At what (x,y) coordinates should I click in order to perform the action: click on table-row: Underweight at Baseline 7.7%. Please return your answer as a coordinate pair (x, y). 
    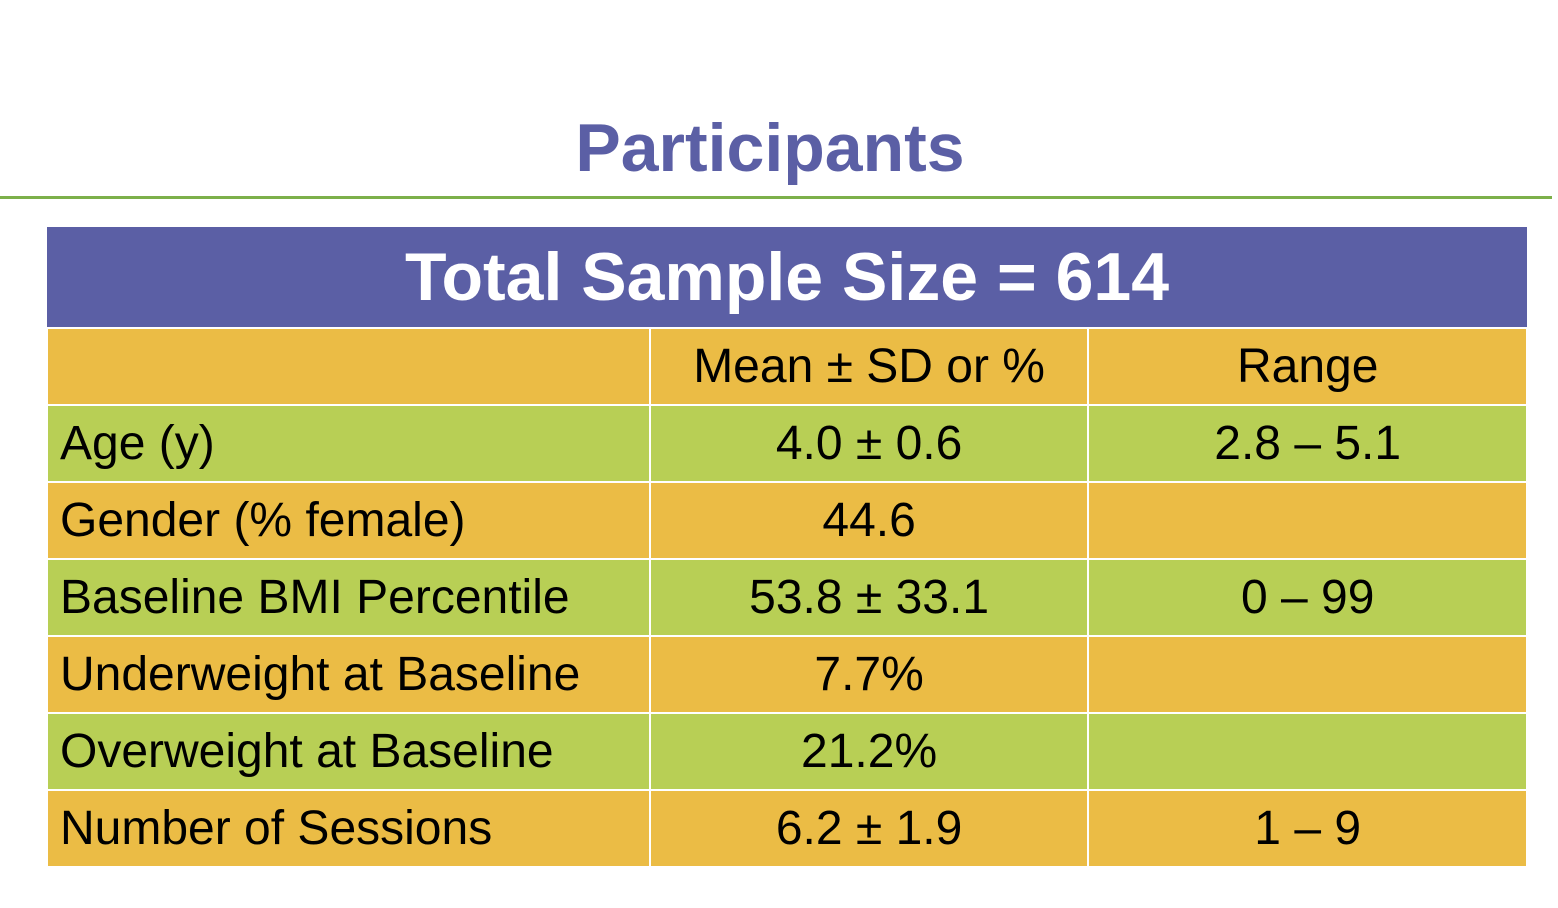
    Looking at the image, I should click on (787, 674).